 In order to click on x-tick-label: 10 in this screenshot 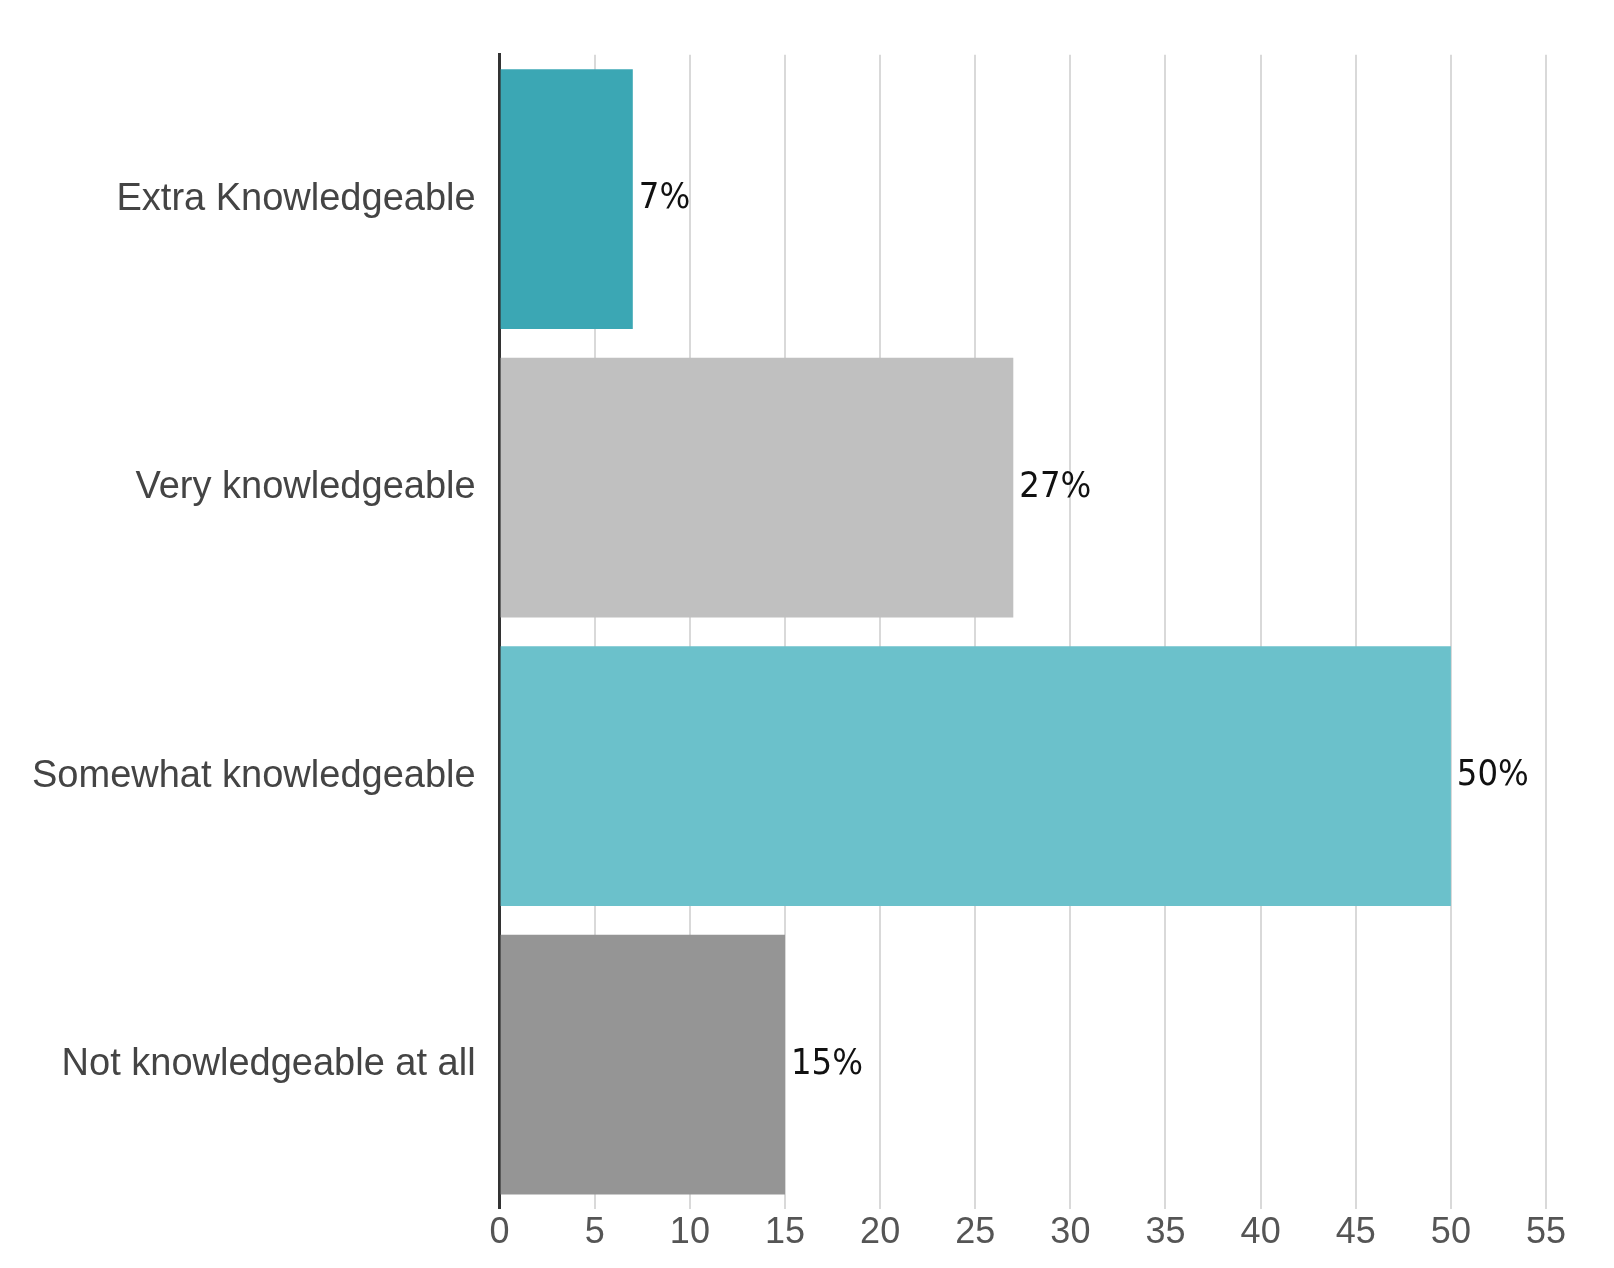, I will do `click(689, 1231)`.